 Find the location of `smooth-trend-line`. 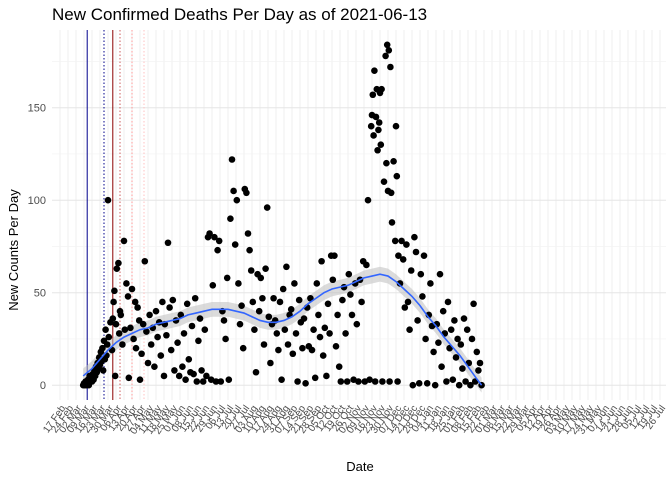

smooth-trend-line is located at coordinates (282, 329).